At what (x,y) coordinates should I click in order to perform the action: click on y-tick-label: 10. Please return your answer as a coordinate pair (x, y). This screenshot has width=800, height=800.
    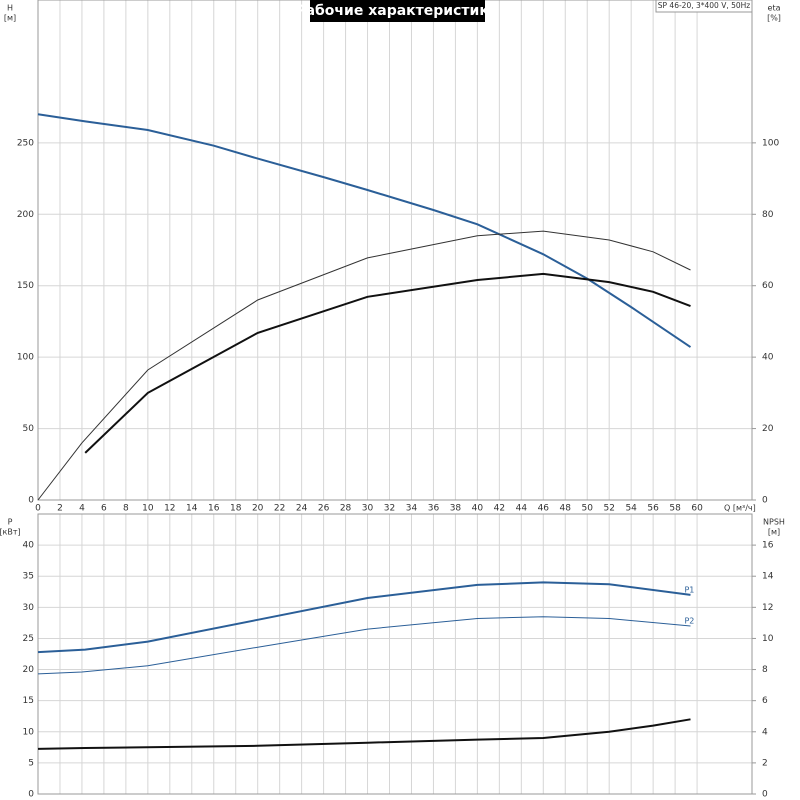
    Looking at the image, I should click on (29, 732).